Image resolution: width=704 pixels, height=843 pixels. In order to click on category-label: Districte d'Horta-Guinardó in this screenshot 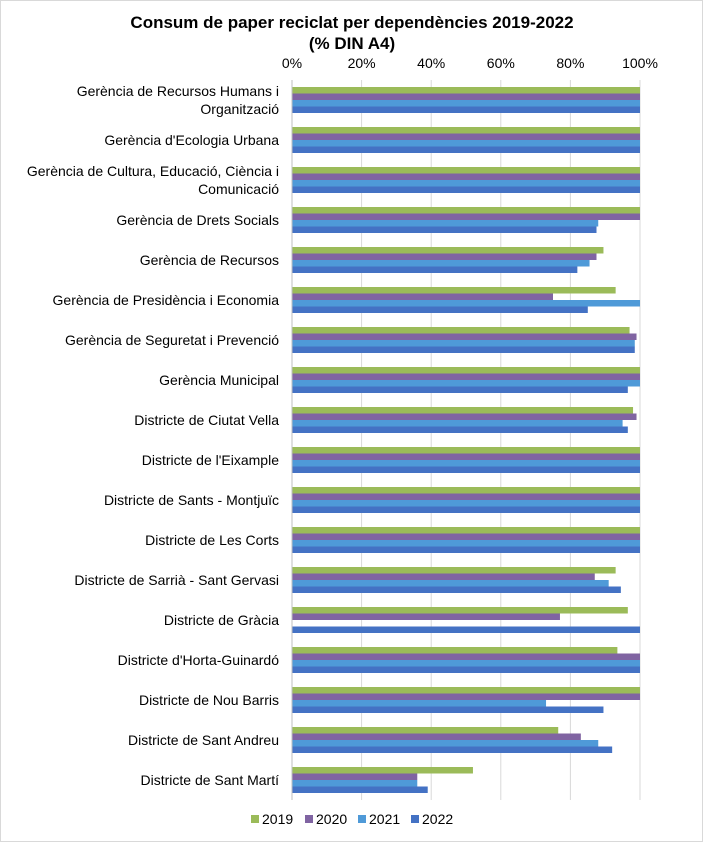, I will do `click(199, 660)`.